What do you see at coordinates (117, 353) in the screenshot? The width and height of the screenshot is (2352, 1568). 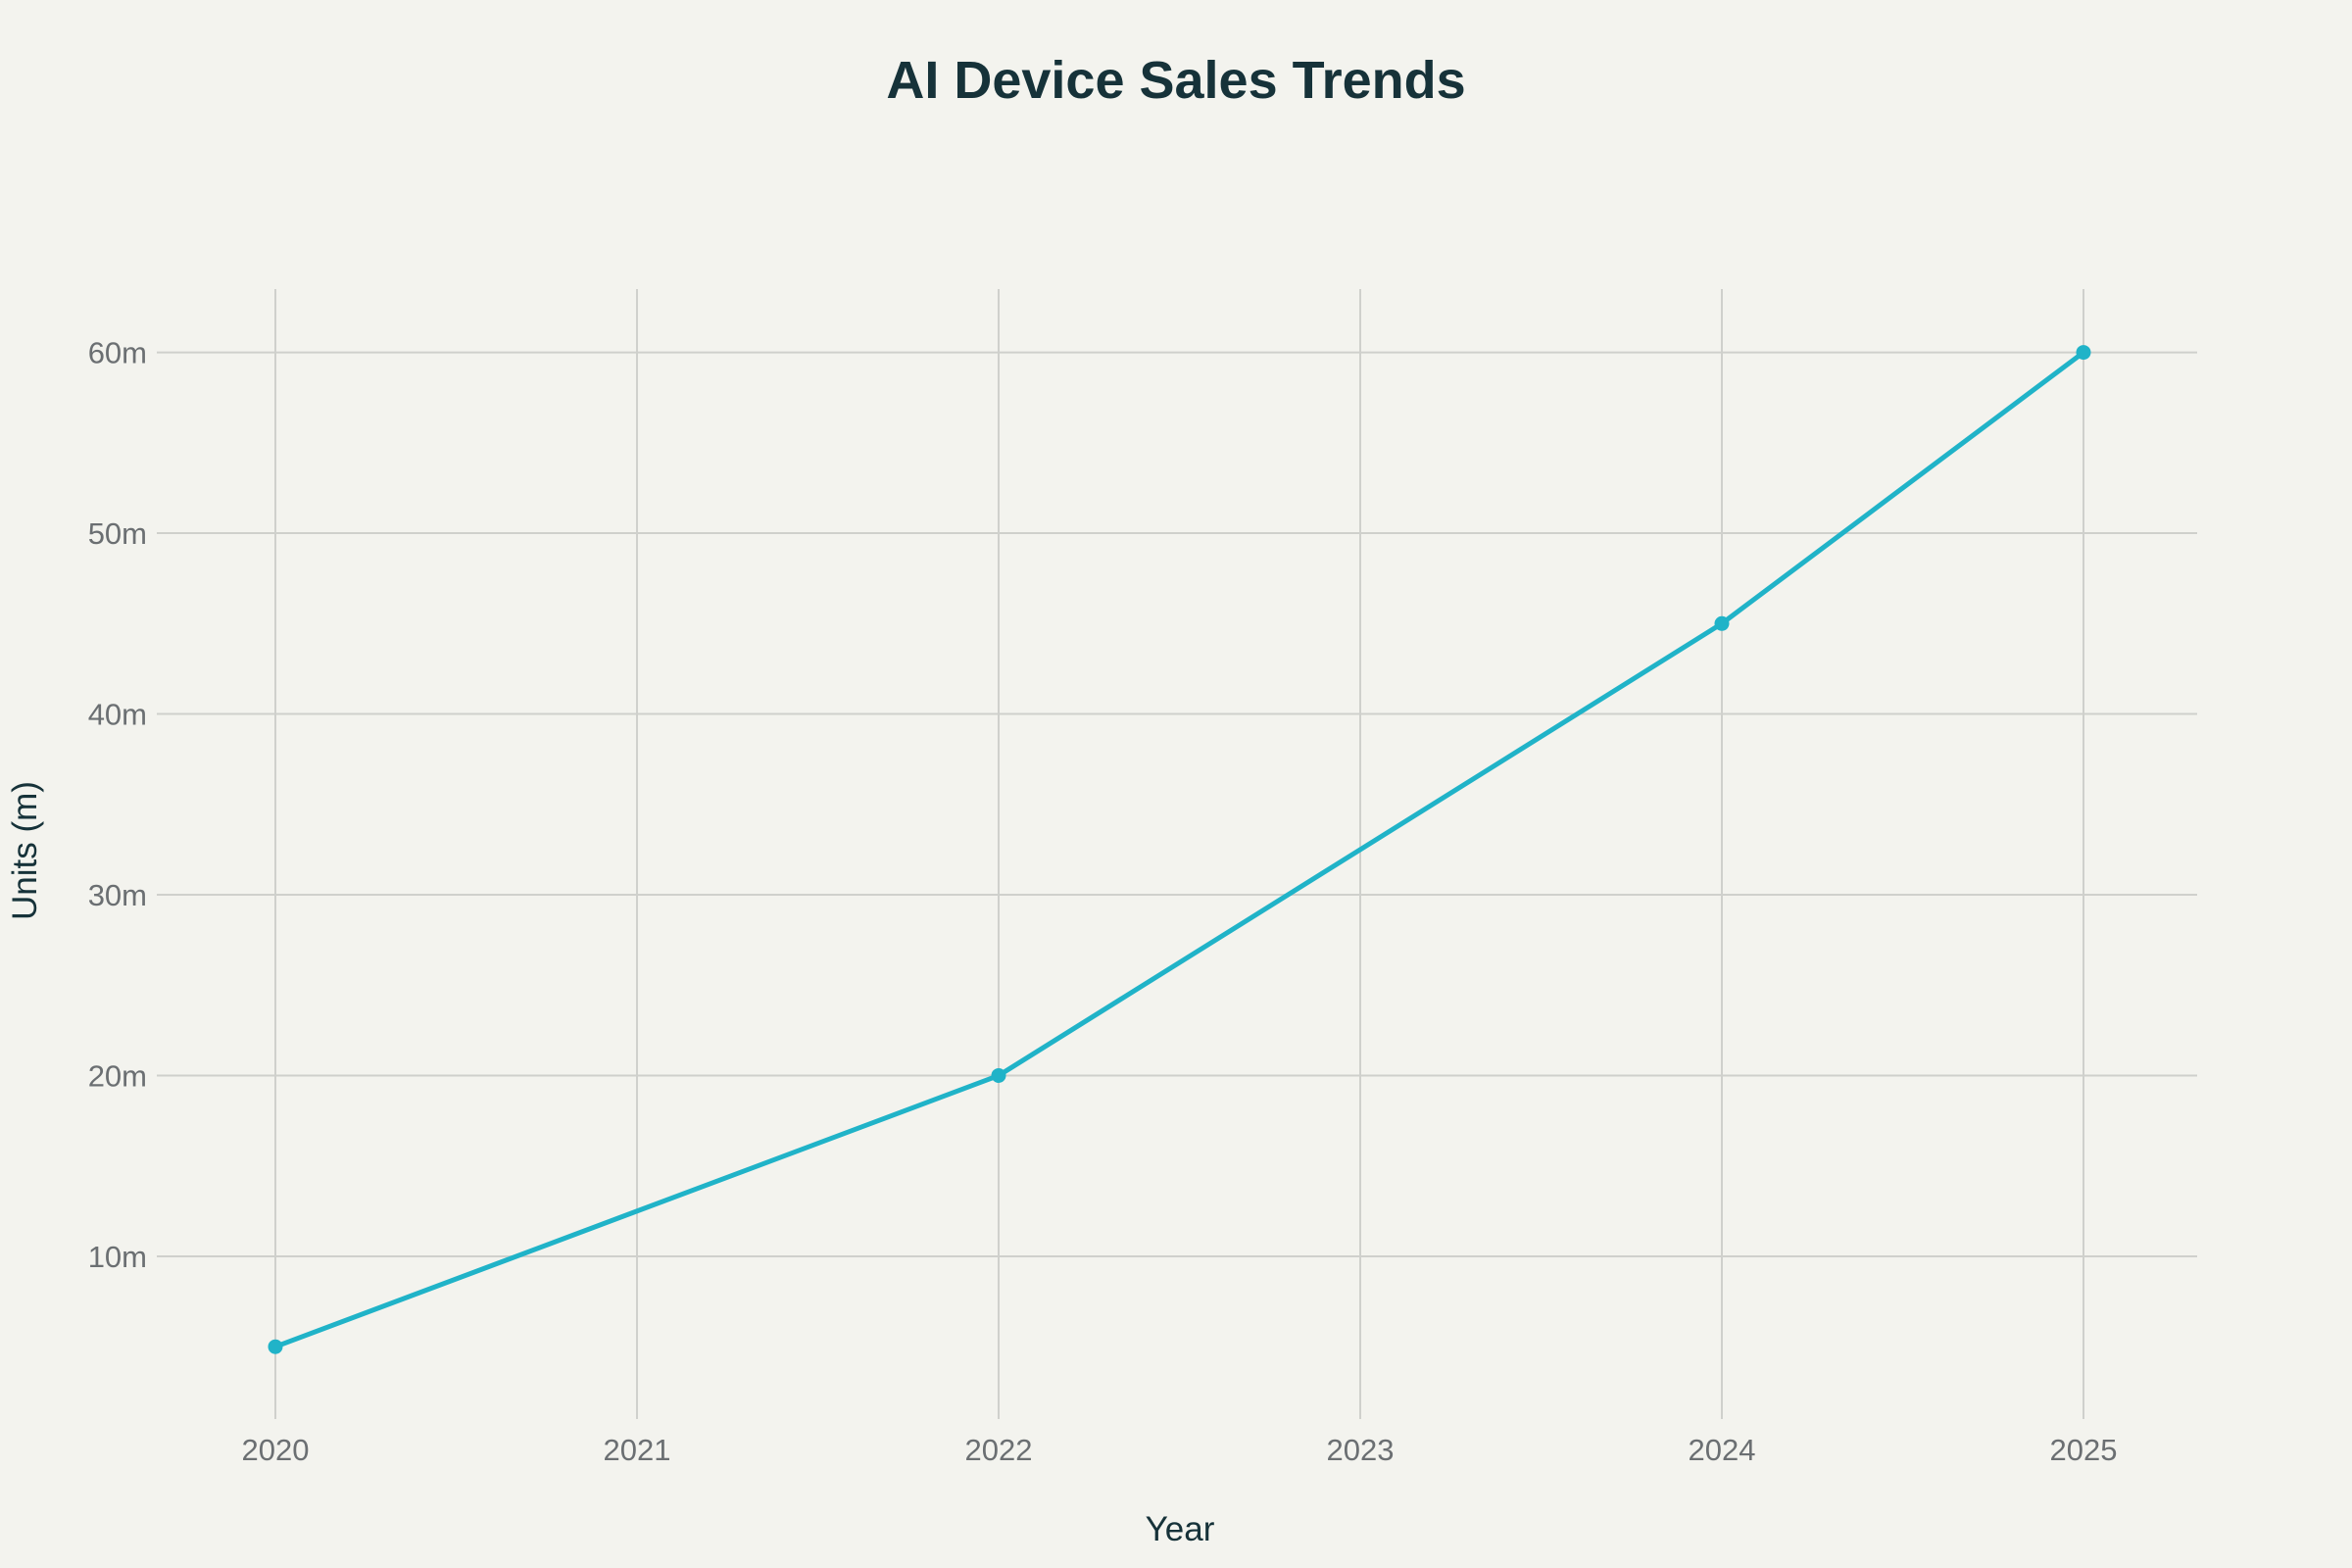 I see `y-tick-label: 60m` at bounding box center [117, 353].